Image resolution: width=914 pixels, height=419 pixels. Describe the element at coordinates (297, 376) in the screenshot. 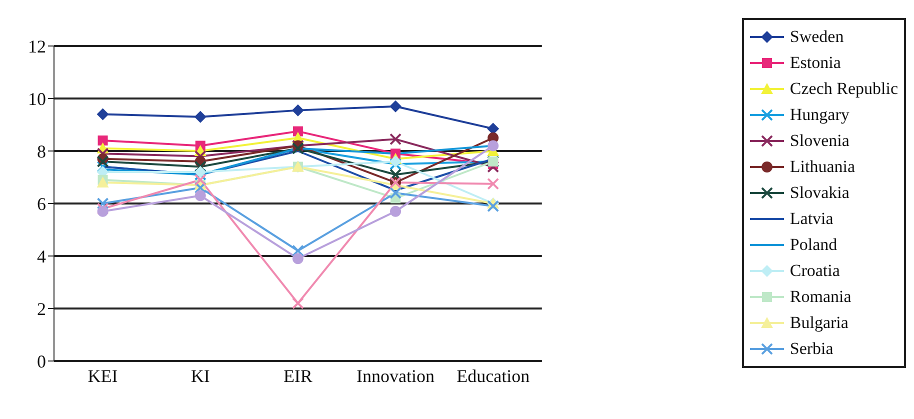

I see `x-tick-label: EIR` at that location.